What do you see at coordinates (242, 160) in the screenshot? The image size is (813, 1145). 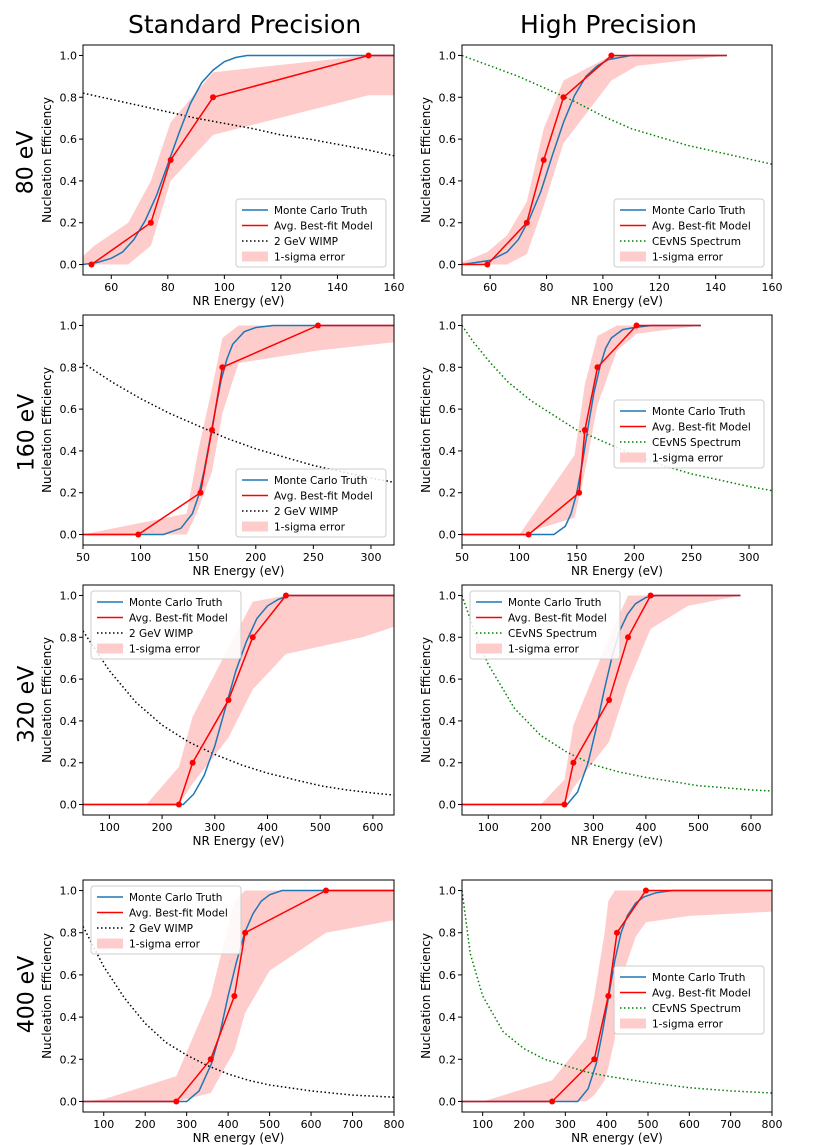 I see `model-line` at bounding box center [242, 160].